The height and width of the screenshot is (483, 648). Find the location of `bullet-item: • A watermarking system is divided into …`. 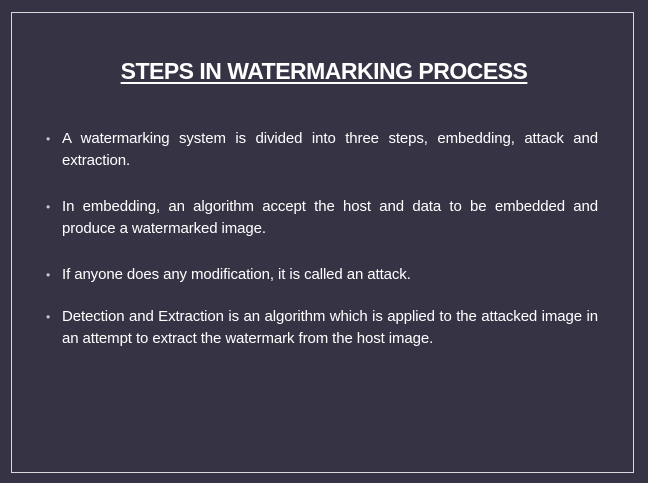

bullet-item: • A watermarking system is divided into … is located at coordinates (321, 150).